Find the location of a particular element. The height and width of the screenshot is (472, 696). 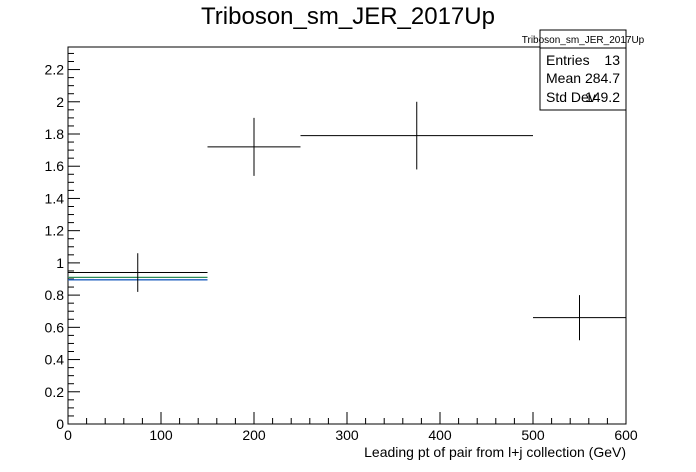

x-tick-label: 300 is located at coordinates (347, 435).